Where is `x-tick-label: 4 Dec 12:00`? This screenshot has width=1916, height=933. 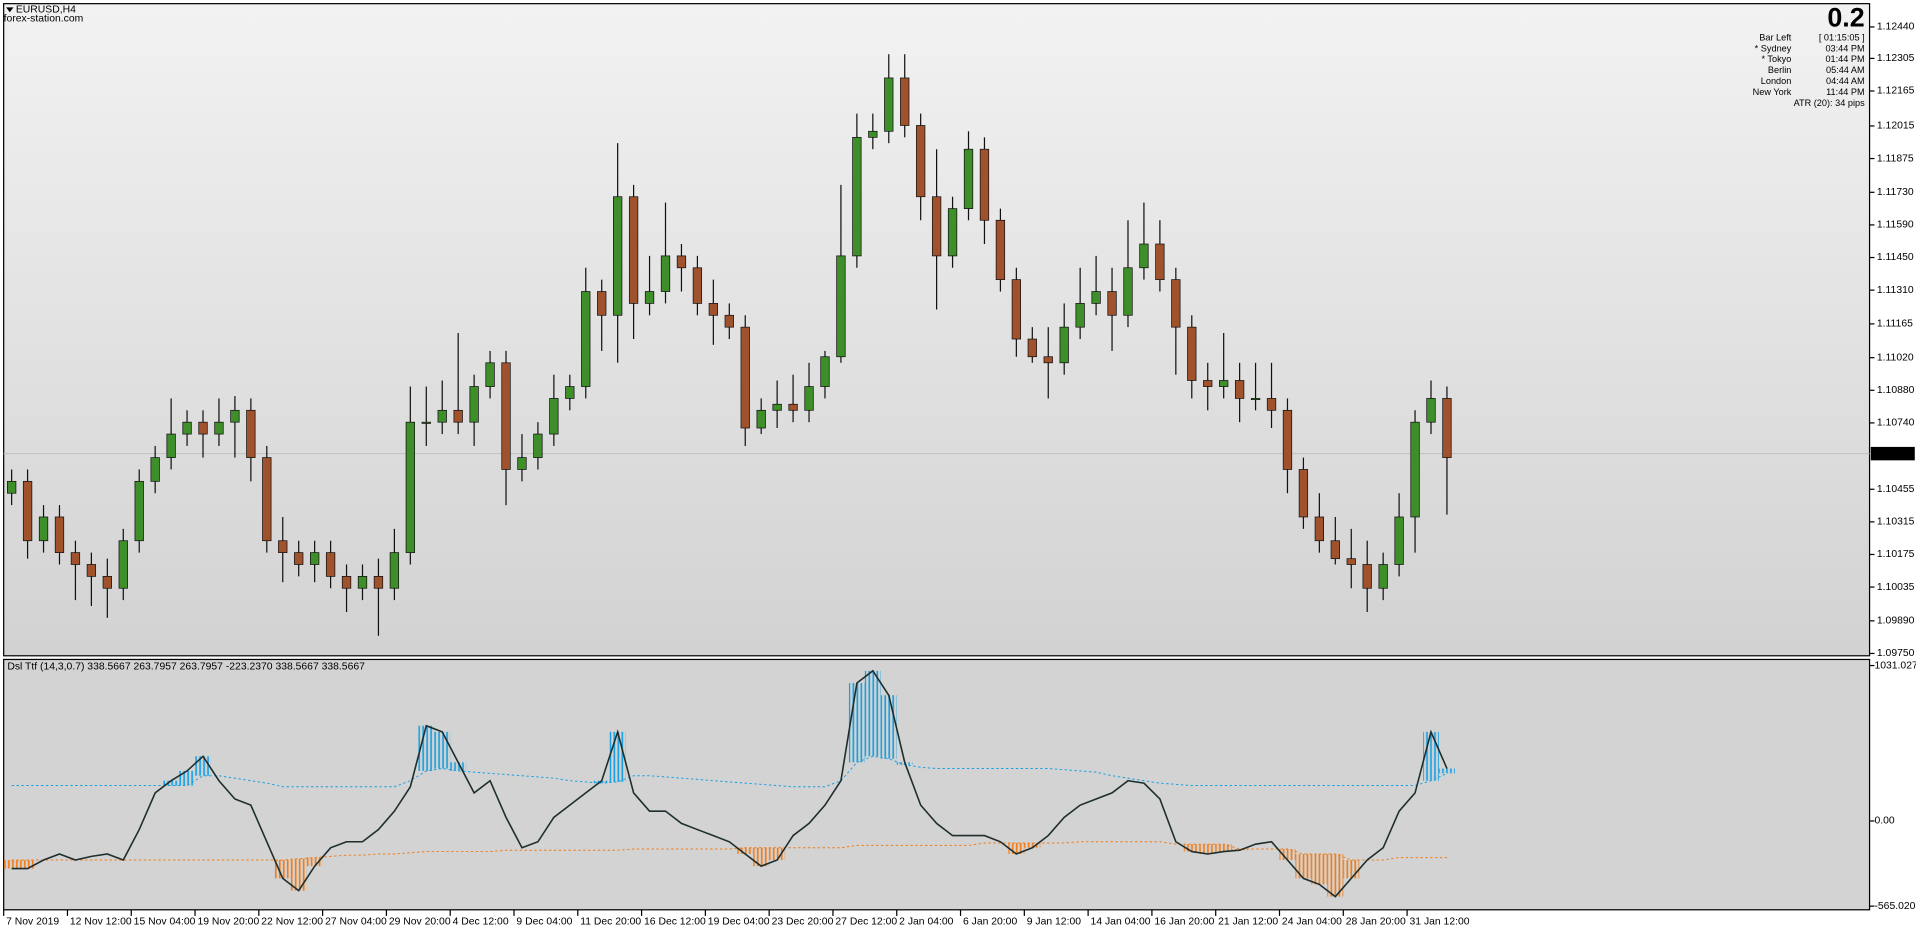
x-tick-label: 4 Dec 12:00 is located at coordinates (481, 922).